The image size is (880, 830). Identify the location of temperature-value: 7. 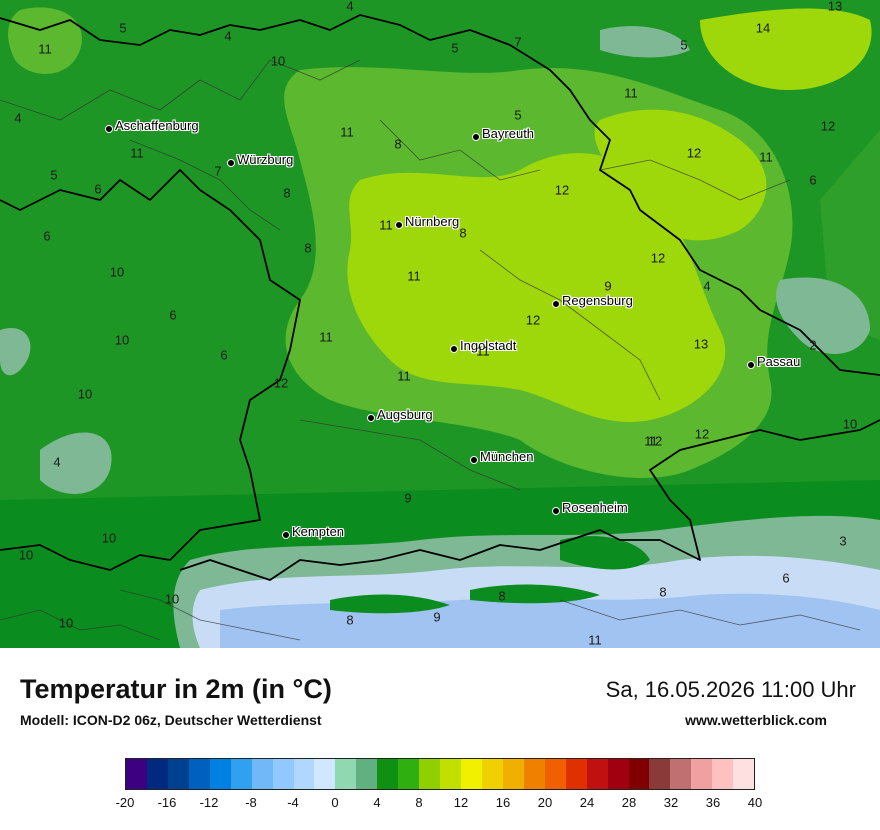
(218, 171).